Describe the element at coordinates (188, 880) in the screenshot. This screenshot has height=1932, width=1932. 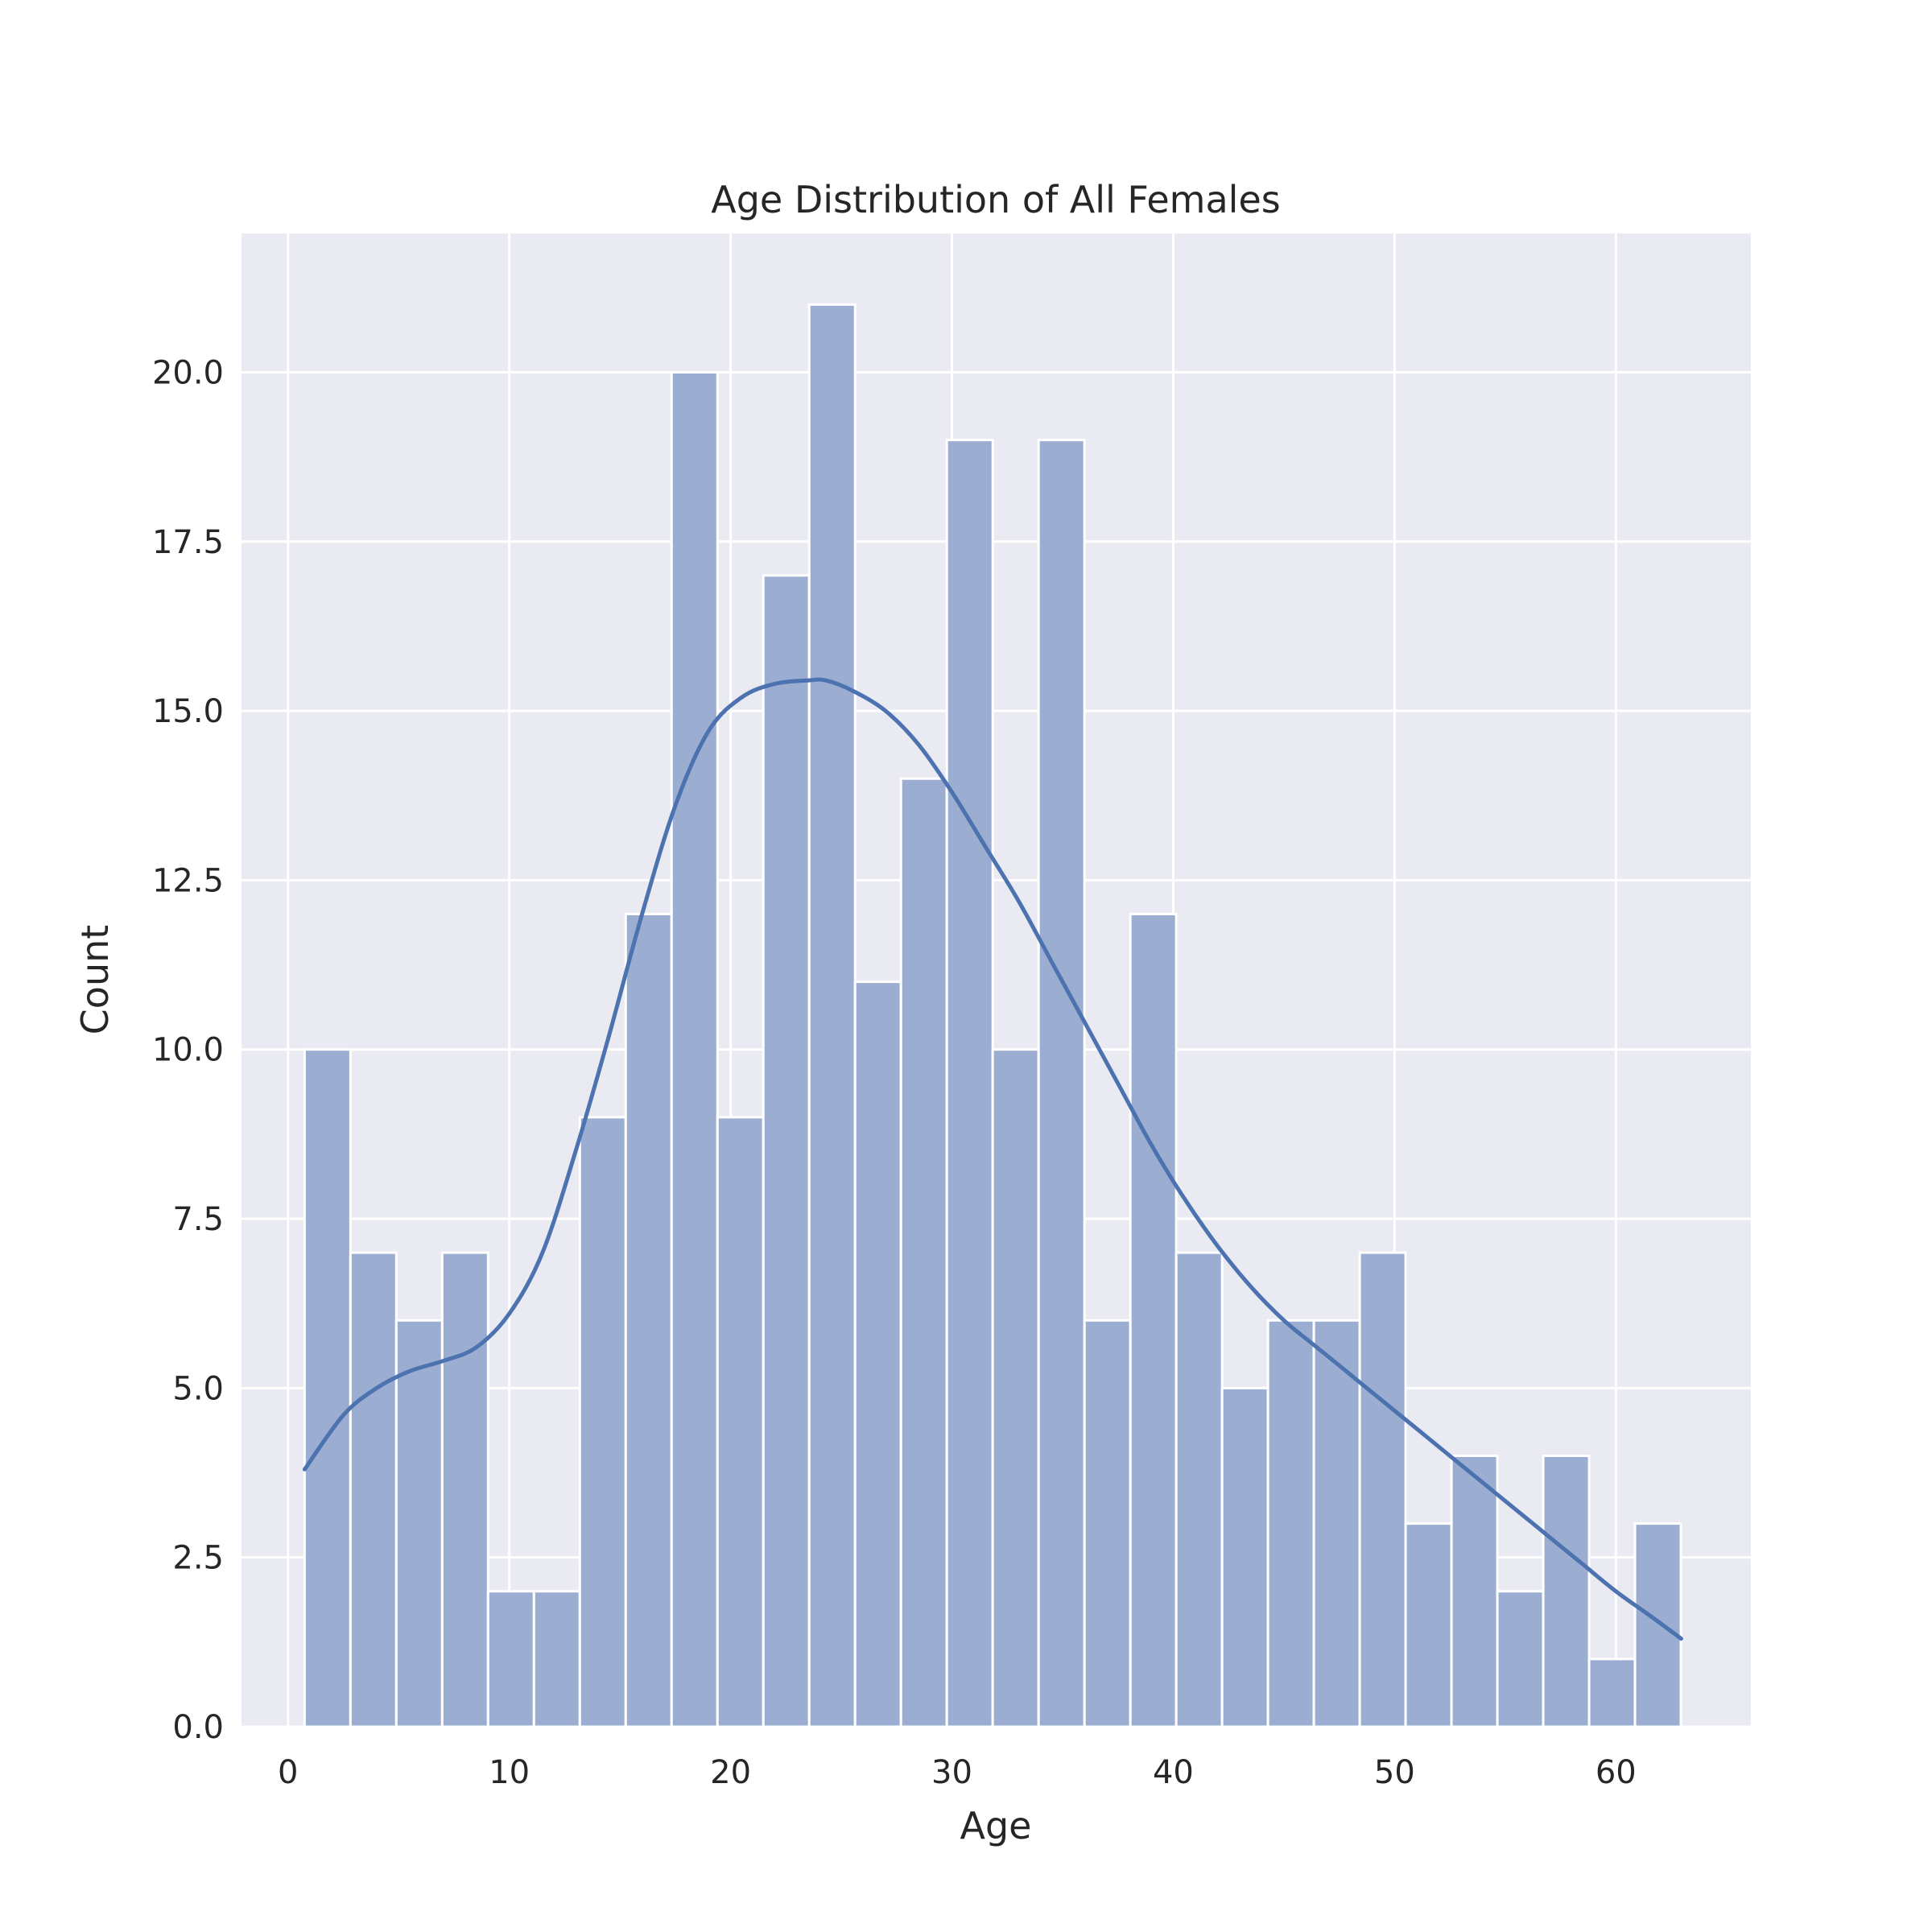
I see `y-tick-label-5: 12.5` at that location.